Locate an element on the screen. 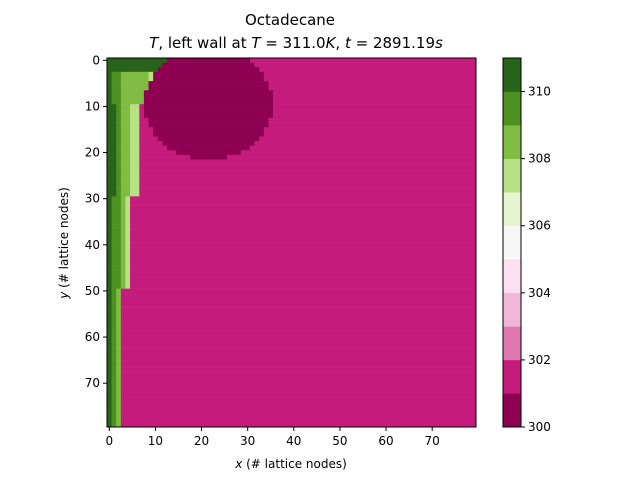 The height and width of the screenshot is (480, 640). x-tick-label: 10 is located at coordinates (155, 441).